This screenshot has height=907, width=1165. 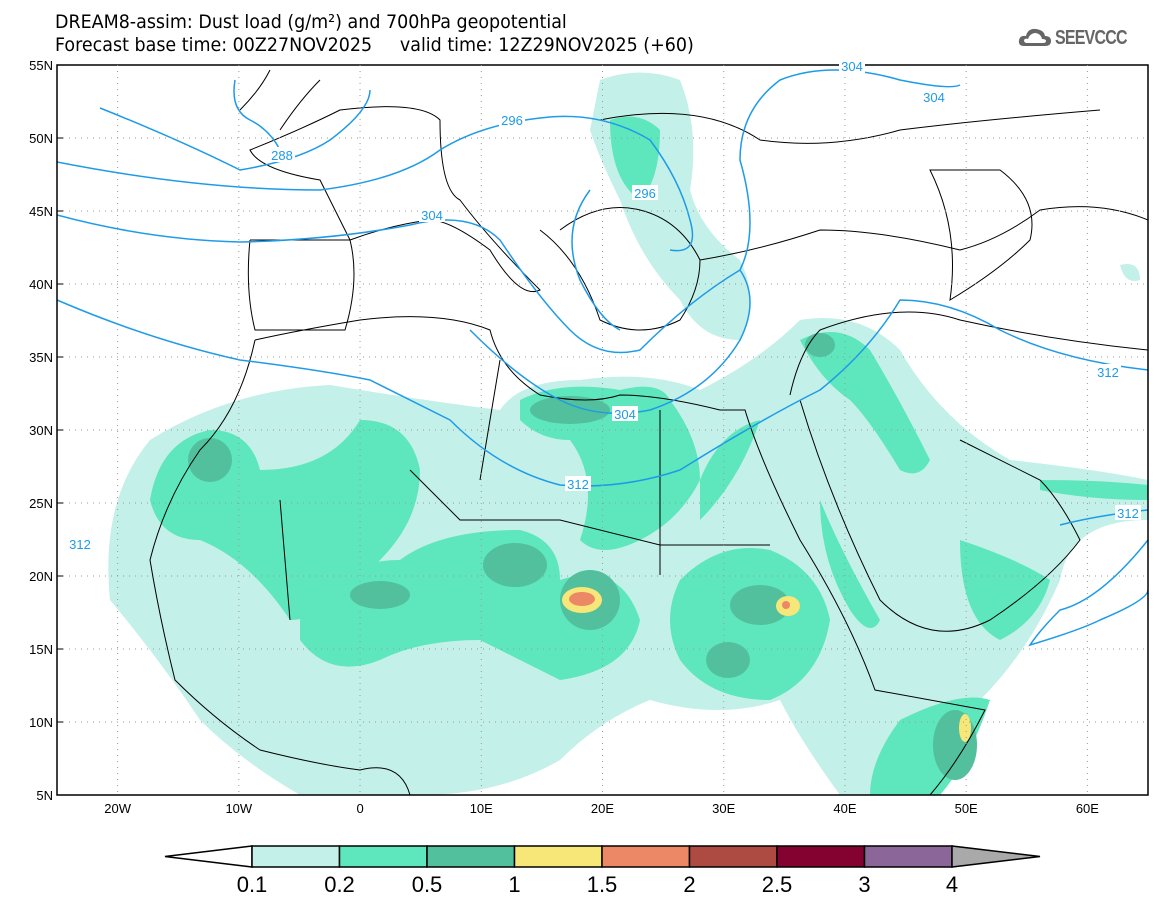 What do you see at coordinates (966, 808) in the screenshot?
I see `lon-label: 50E` at bounding box center [966, 808].